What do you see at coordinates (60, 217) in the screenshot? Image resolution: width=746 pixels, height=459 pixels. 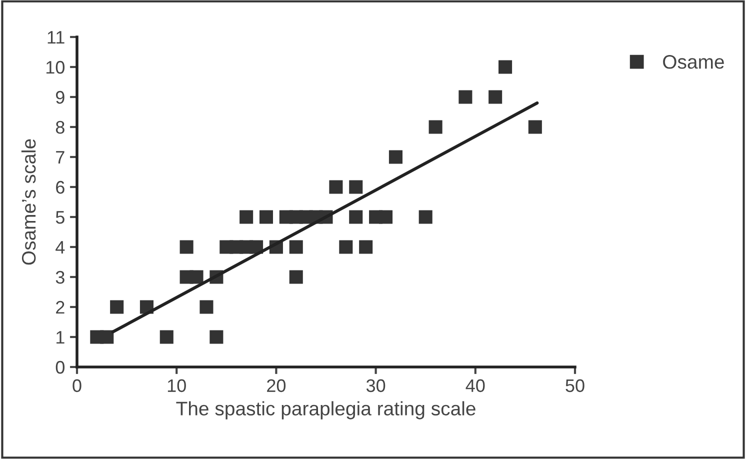 I see `y-tick-label: 5` at bounding box center [60, 217].